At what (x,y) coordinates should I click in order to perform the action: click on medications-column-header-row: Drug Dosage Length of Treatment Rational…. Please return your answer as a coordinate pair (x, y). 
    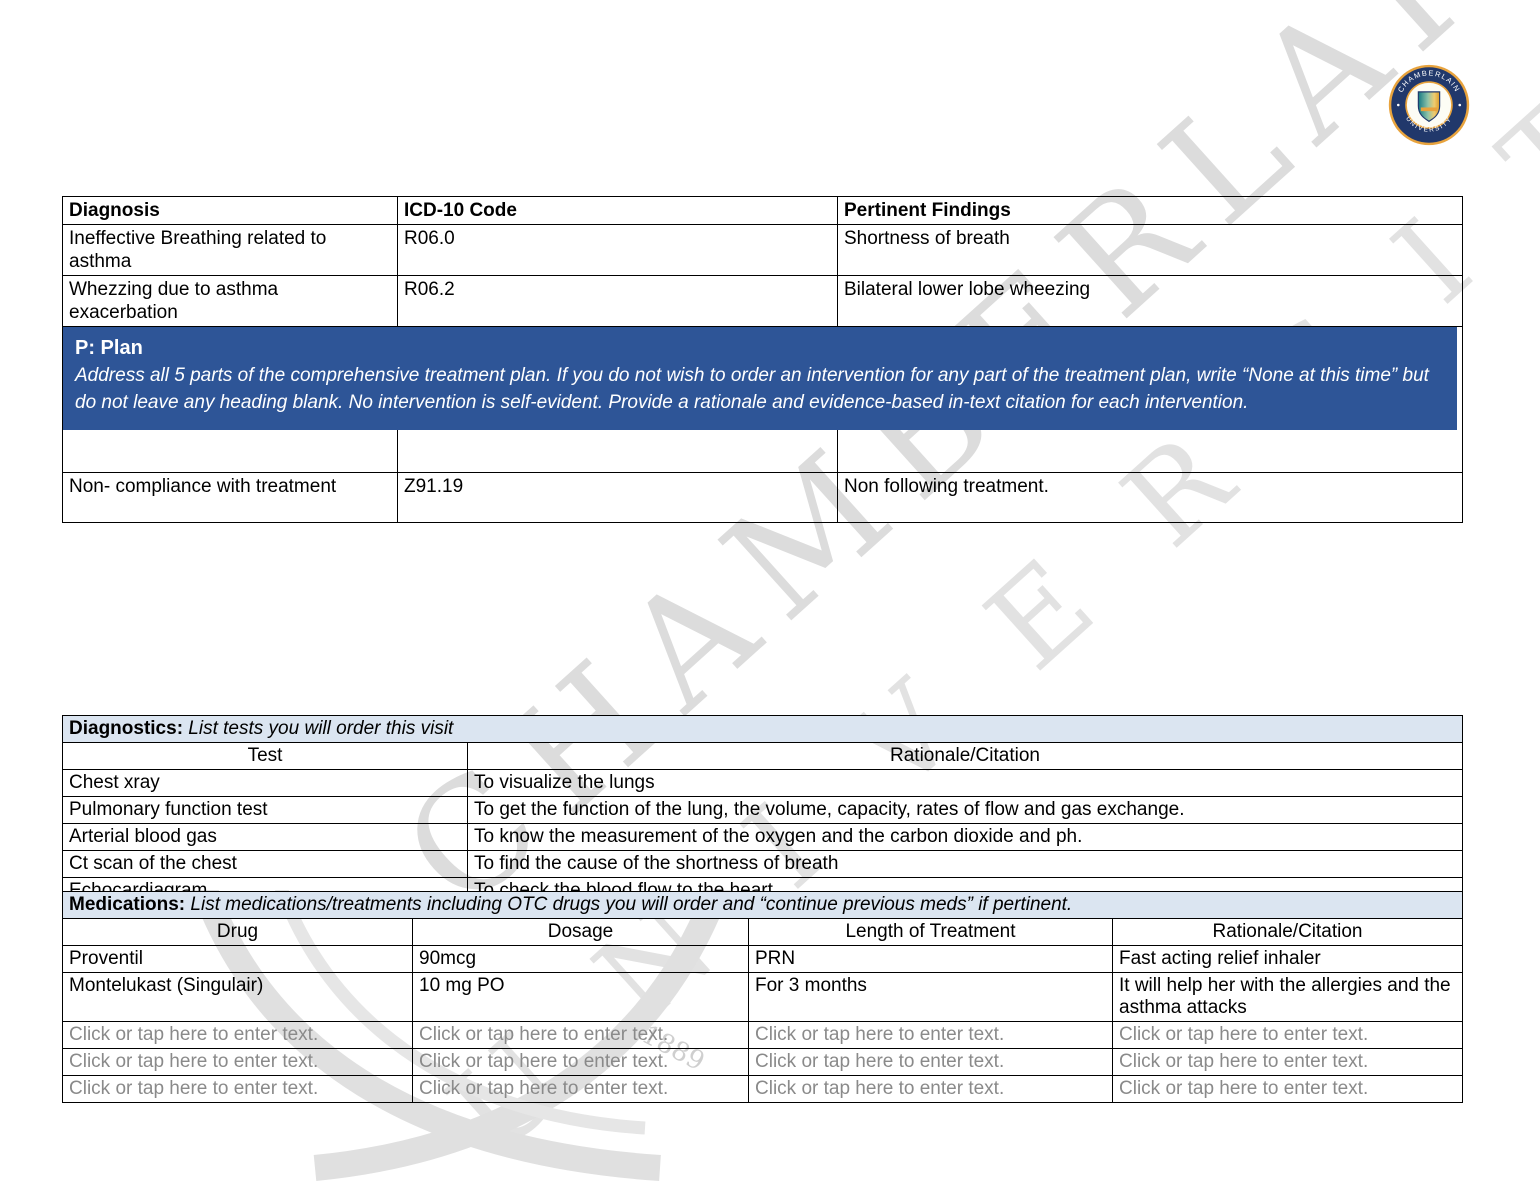
    Looking at the image, I should click on (763, 932).